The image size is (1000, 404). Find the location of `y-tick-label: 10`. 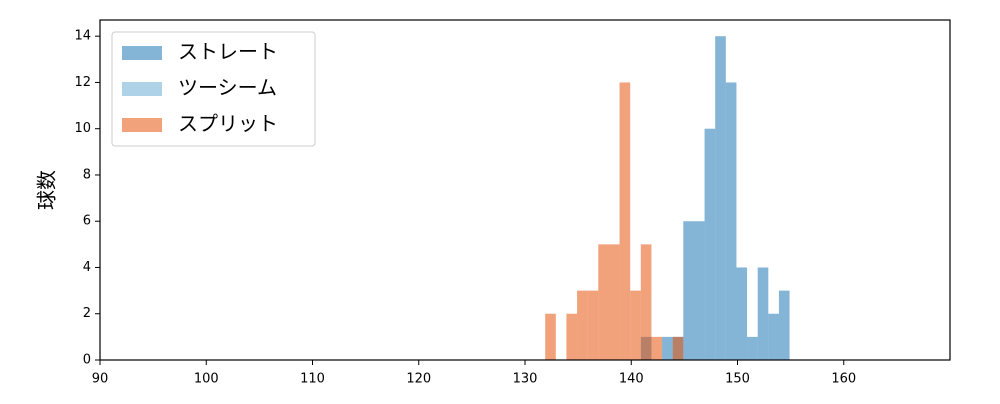

y-tick-label: 10 is located at coordinates (82, 128).